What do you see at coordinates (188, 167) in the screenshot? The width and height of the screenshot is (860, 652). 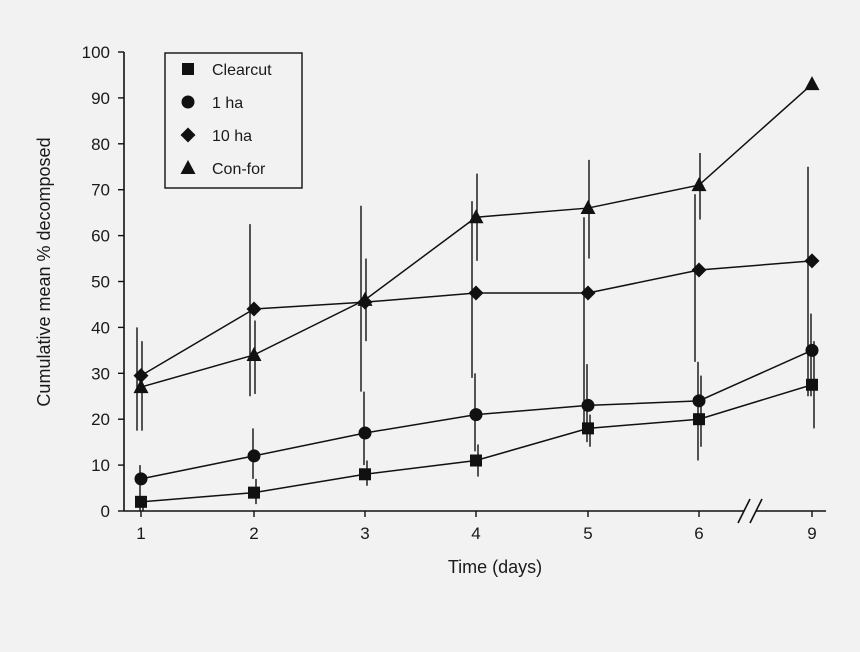 I see `legend-triangle-icon` at bounding box center [188, 167].